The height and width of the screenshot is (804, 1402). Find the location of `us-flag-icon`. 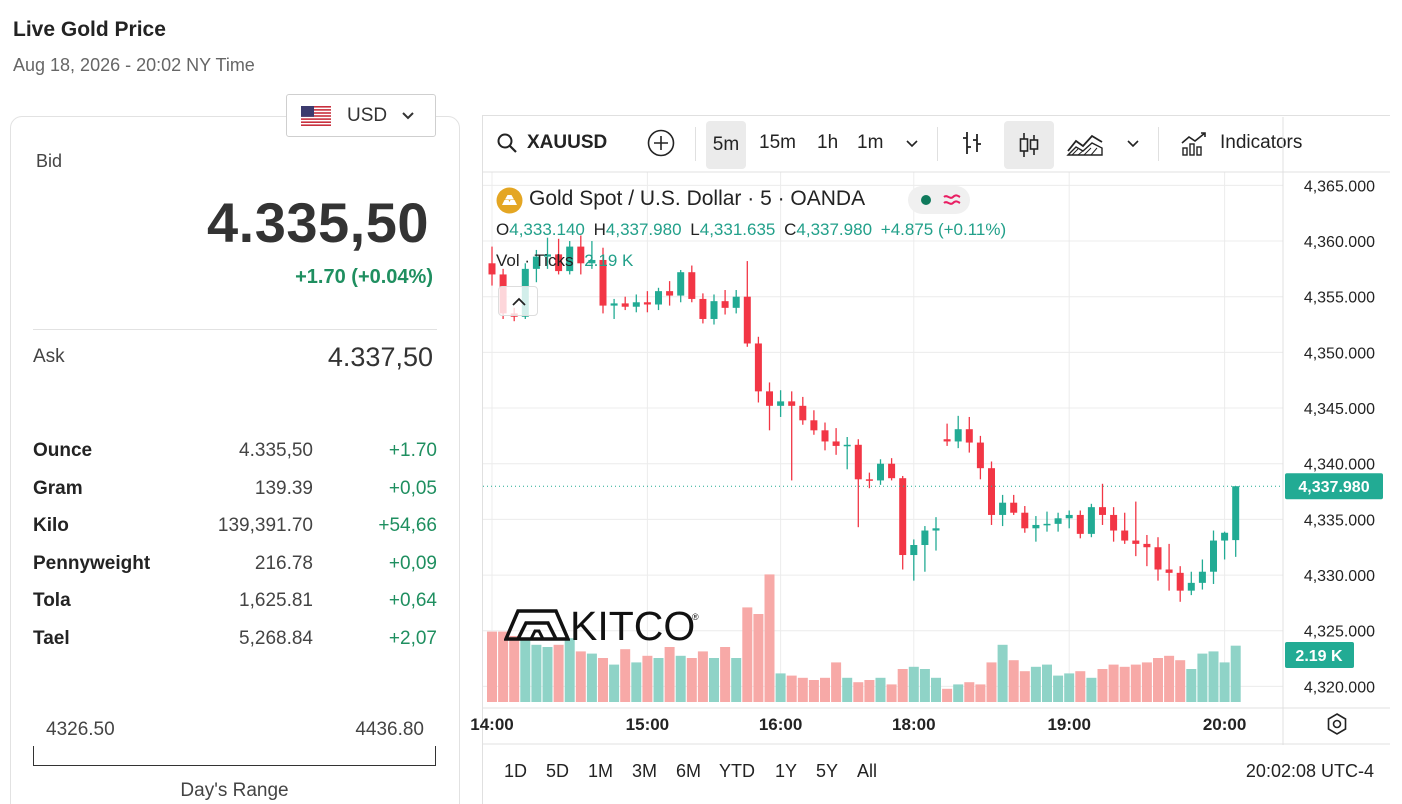

us-flag-icon is located at coordinates (316, 115).